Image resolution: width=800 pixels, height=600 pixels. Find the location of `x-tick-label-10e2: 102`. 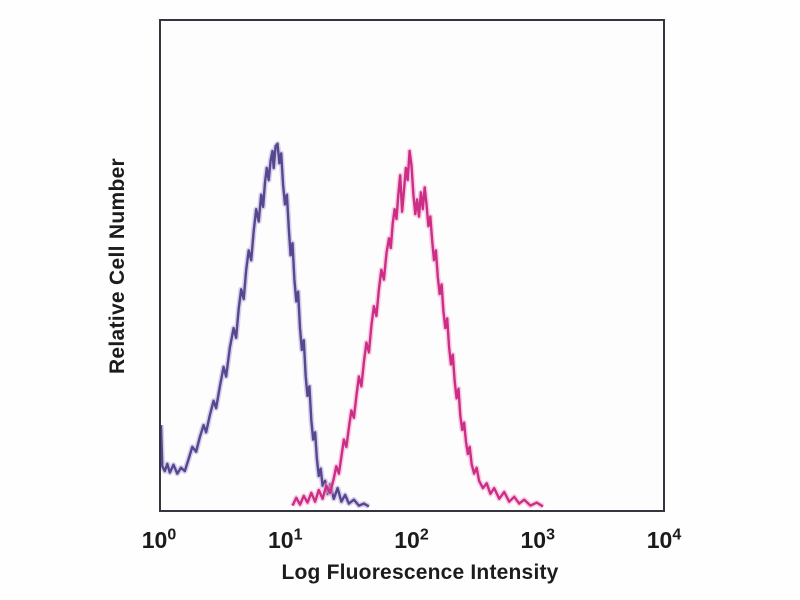

x-tick-label-10e2: 102 is located at coordinates (411, 539).